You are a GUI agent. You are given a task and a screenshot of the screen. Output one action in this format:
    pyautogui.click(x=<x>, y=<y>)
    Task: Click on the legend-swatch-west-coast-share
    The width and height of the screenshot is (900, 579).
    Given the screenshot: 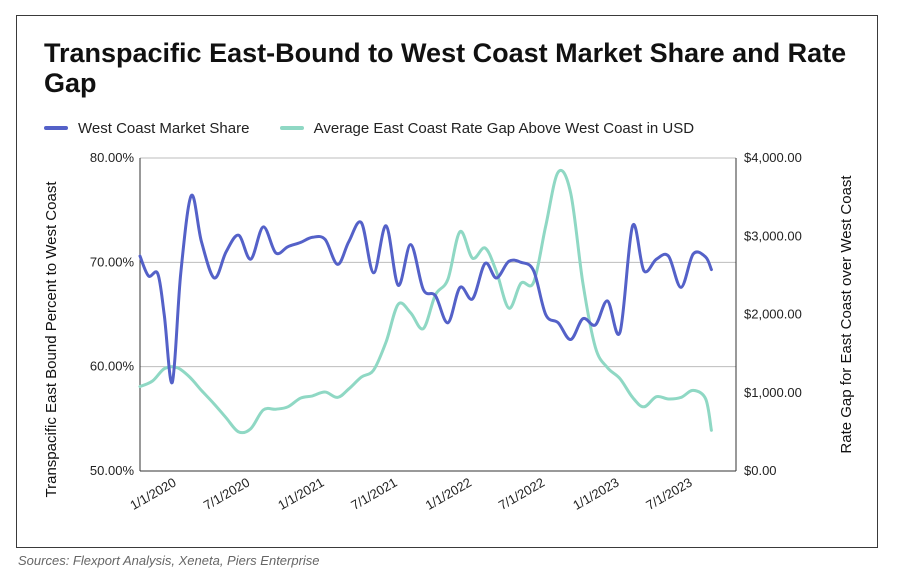 What is the action you would take?
    pyautogui.click(x=56, y=128)
    